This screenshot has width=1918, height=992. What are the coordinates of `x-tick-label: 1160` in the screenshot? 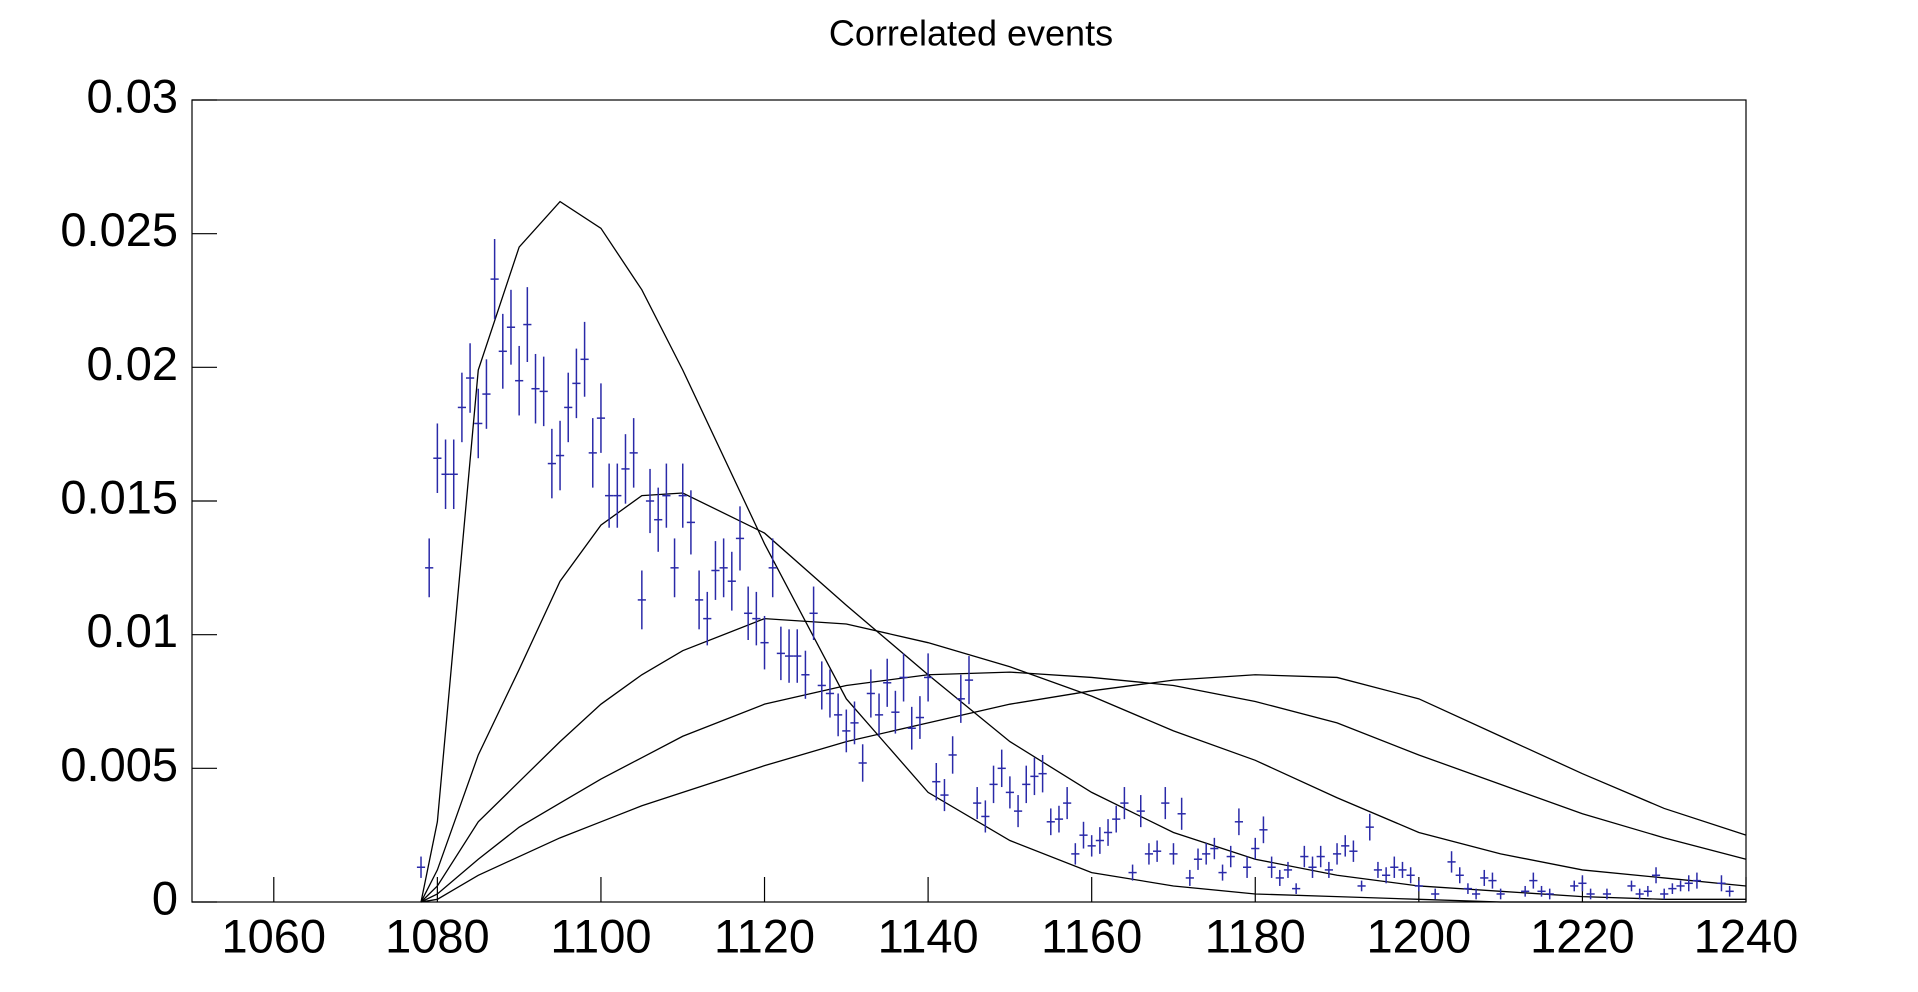 It's located at (1091, 935).